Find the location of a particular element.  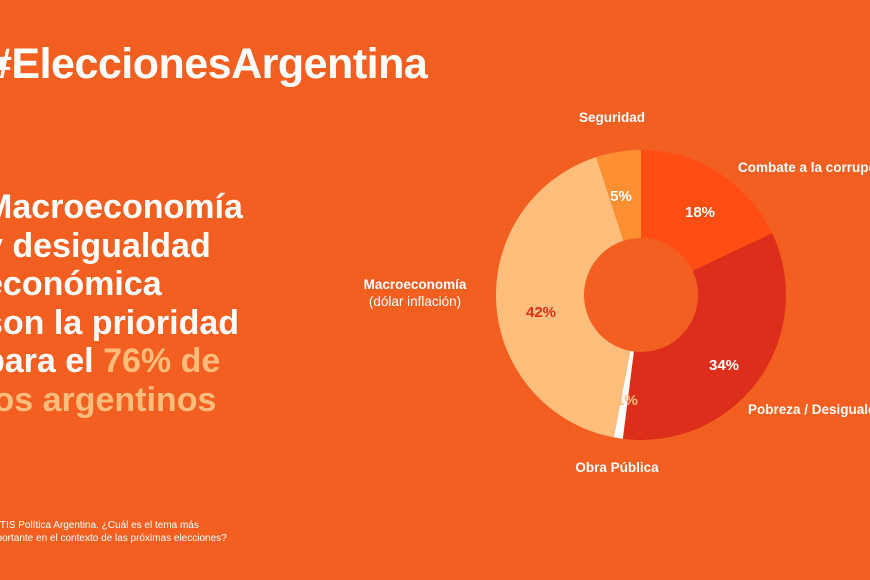

slice-value-label: 34% is located at coordinates (724, 365).